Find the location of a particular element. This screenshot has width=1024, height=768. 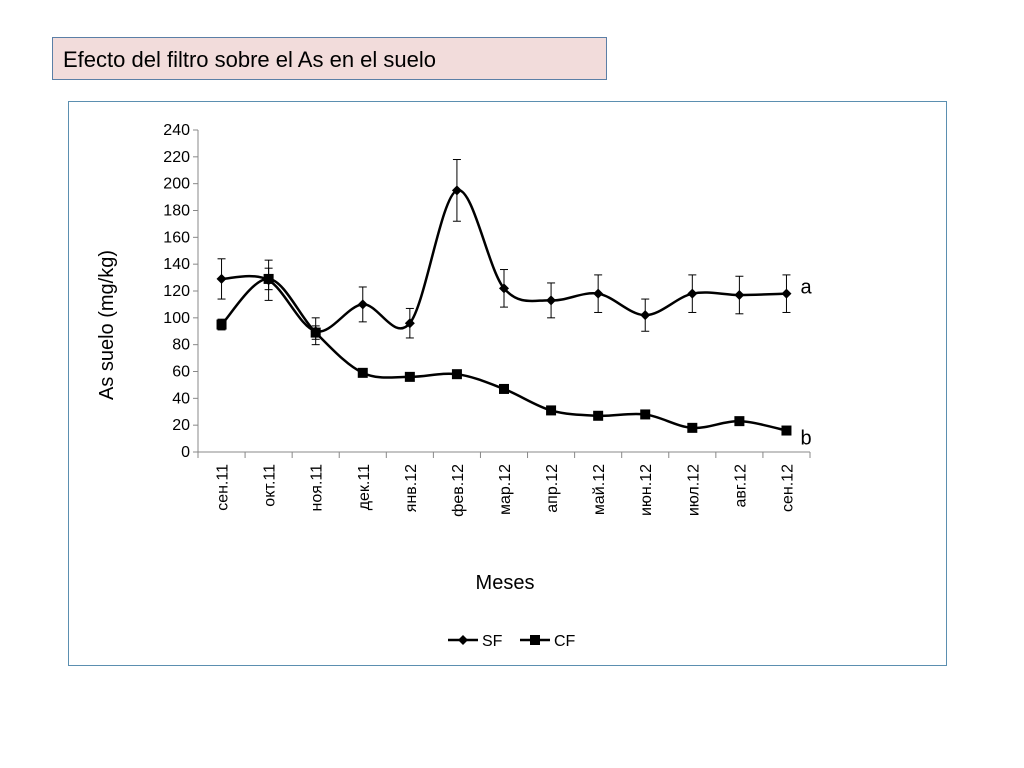

y-tick-label: 160 is located at coordinates (176, 237).